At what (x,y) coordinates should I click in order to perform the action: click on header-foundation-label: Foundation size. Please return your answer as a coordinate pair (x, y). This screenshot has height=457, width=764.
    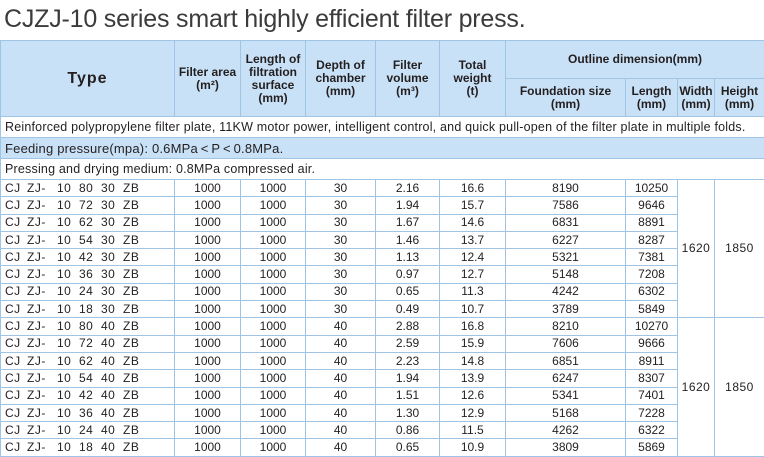
    Looking at the image, I should click on (565, 91).